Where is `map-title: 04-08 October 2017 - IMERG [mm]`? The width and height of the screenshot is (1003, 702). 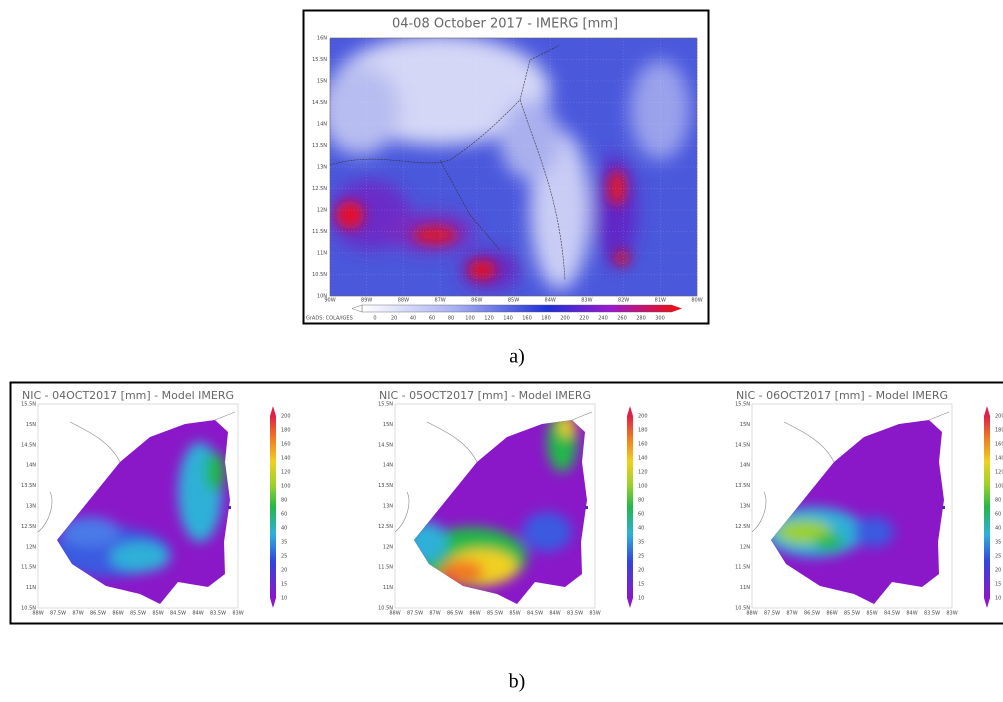 map-title: 04-08 October 2017 - IMERG [mm] is located at coordinates (505, 24).